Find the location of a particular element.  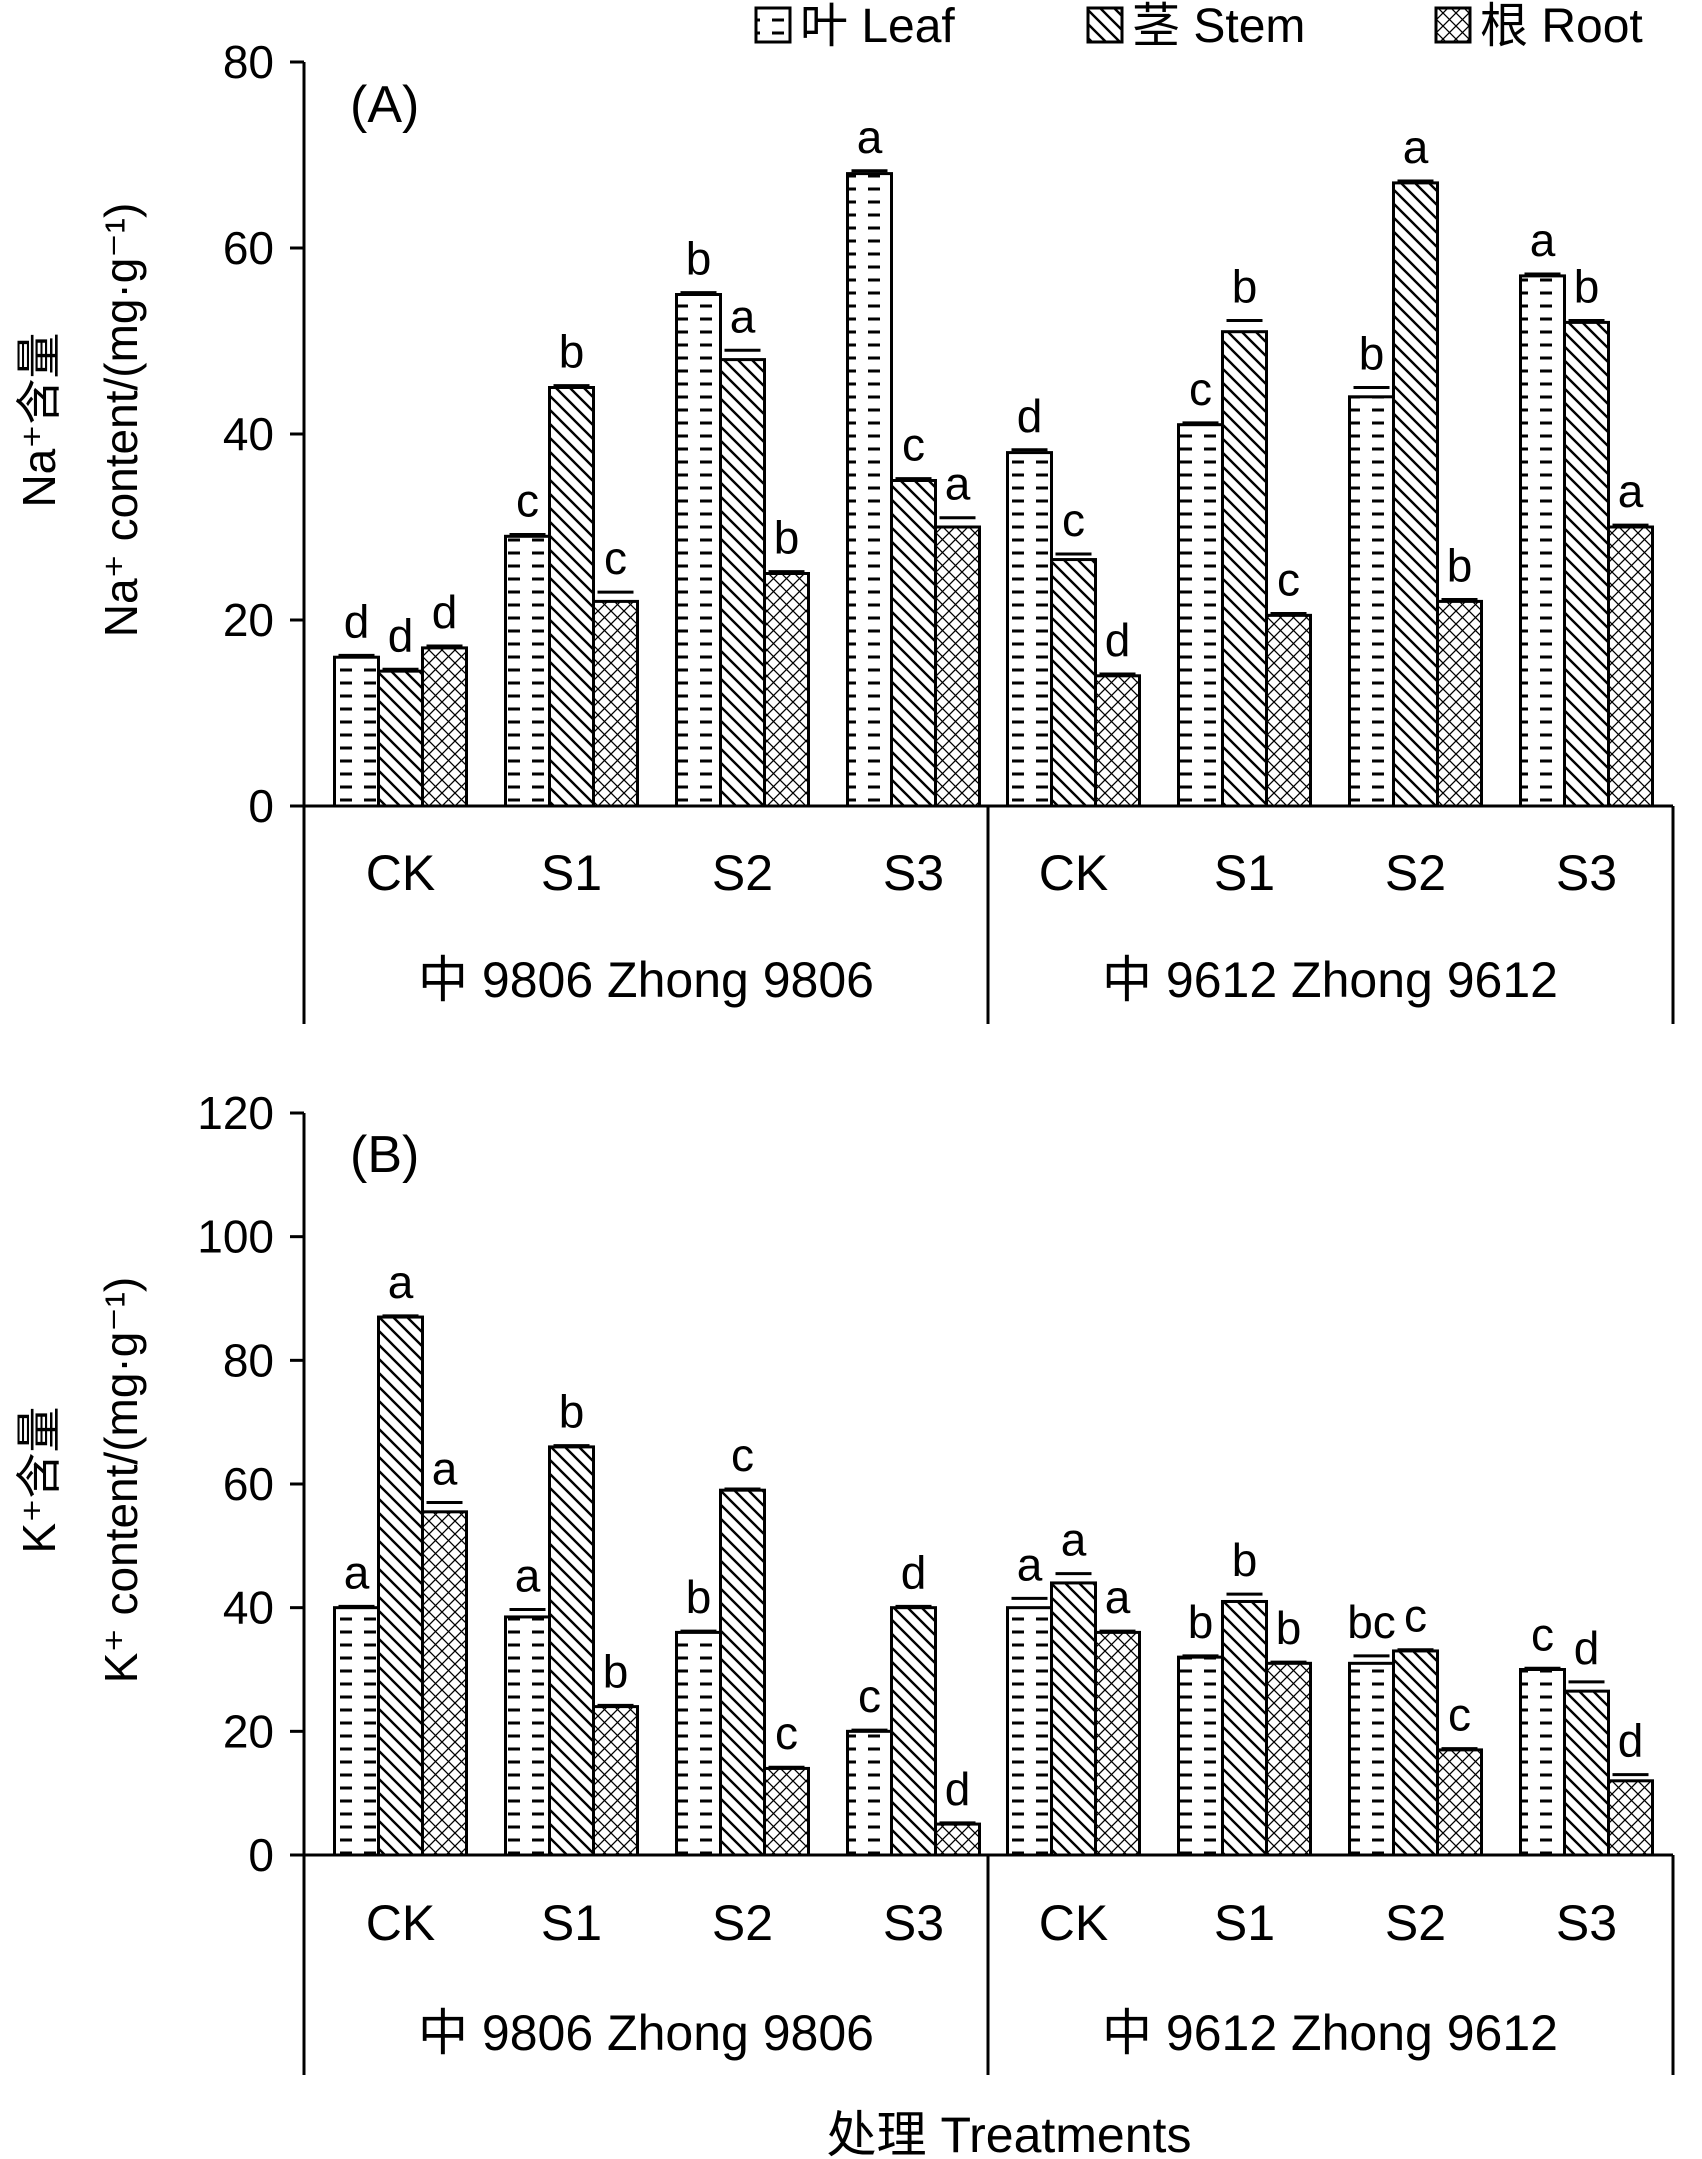

panel-b-letter-root: d is located at coordinates (1631, 1741).